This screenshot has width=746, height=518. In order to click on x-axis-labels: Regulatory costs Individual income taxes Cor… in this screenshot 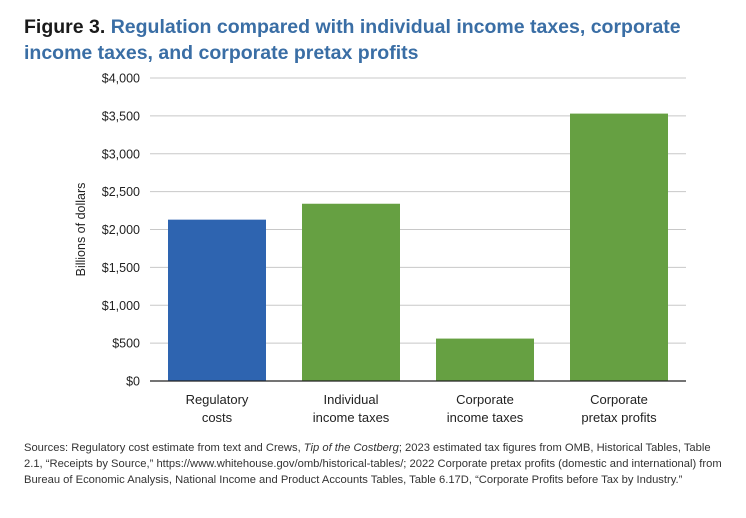, I will do `click(422, 408)`.